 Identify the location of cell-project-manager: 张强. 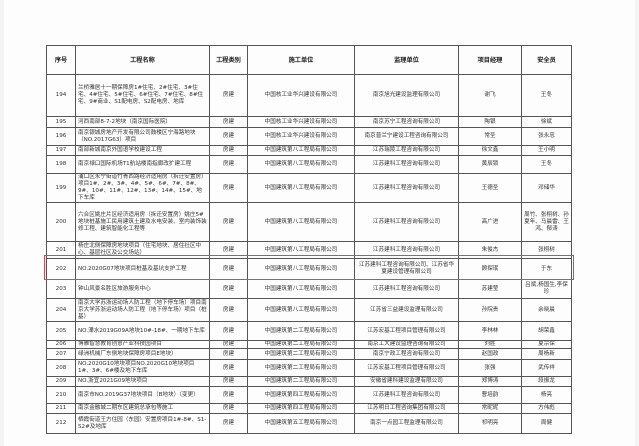
(490, 368).